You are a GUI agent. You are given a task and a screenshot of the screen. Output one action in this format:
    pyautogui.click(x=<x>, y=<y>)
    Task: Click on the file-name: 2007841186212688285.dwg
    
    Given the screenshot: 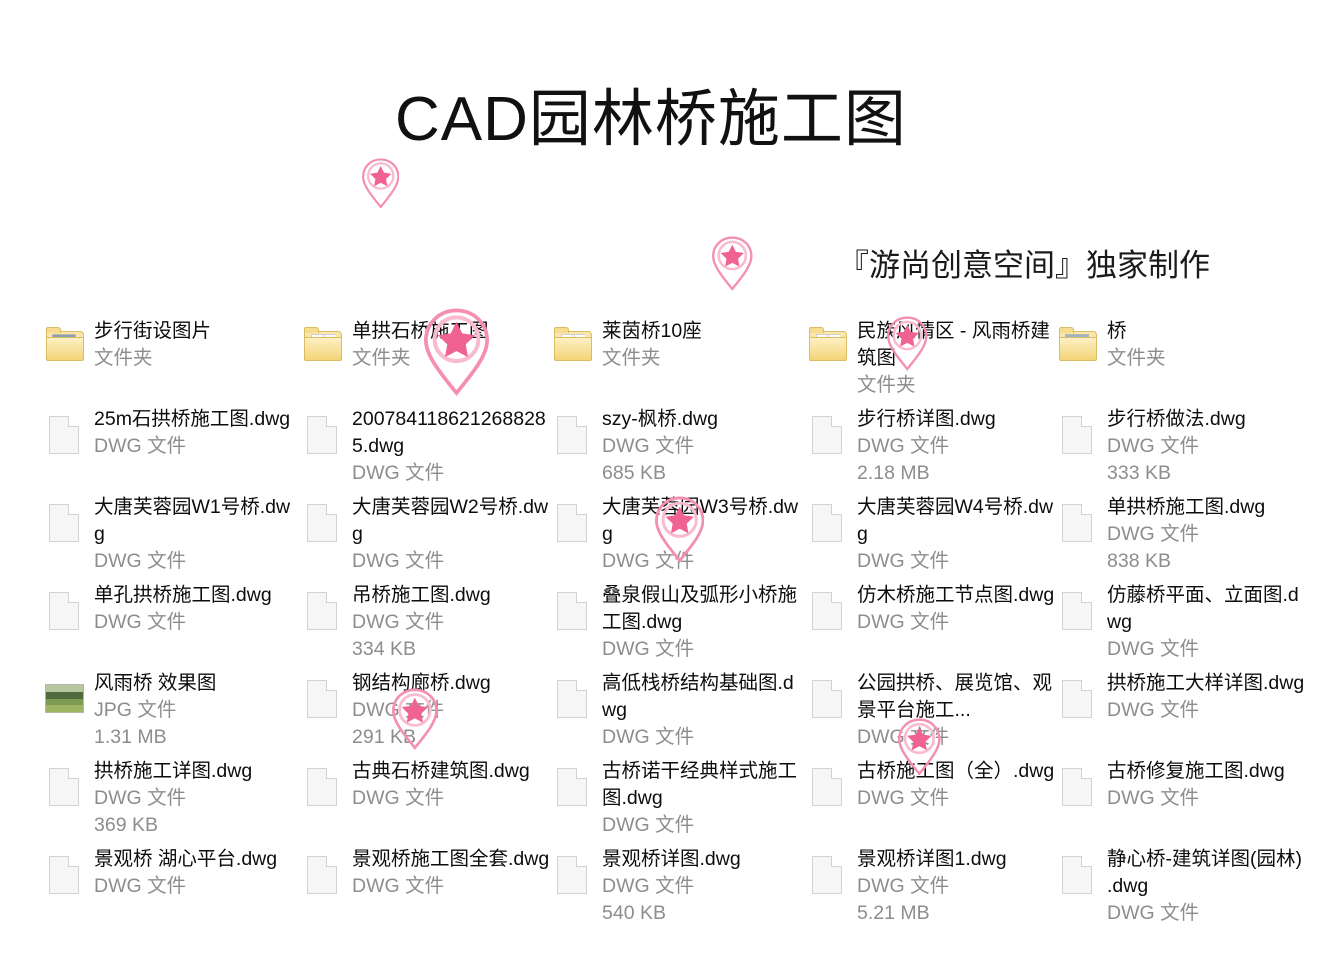 What is the action you would take?
    pyautogui.click(x=449, y=432)
    